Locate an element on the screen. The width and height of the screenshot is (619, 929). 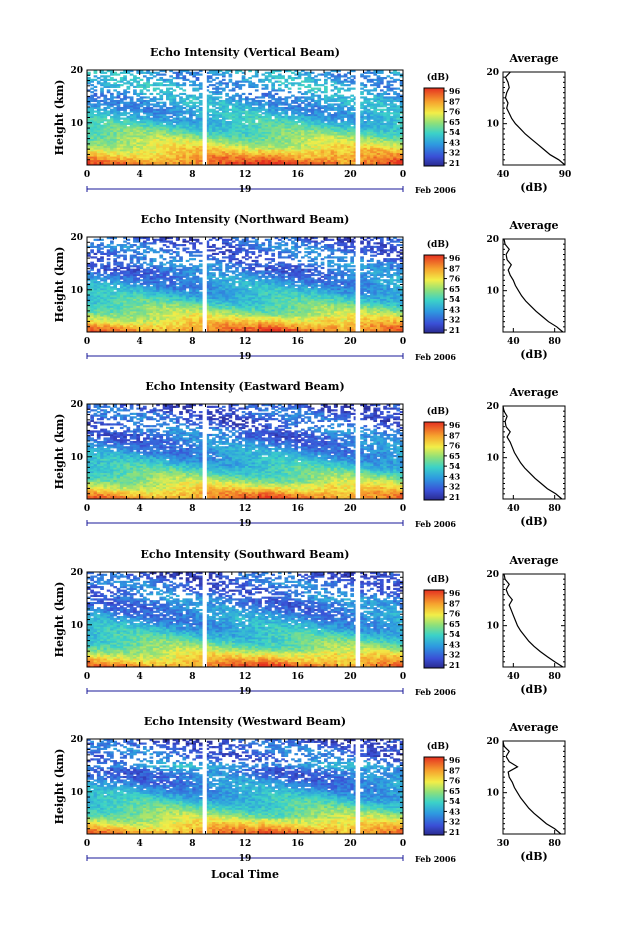
panel-title: Echo Intensity (Vertical Beam) is located at coordinates (245, 52).